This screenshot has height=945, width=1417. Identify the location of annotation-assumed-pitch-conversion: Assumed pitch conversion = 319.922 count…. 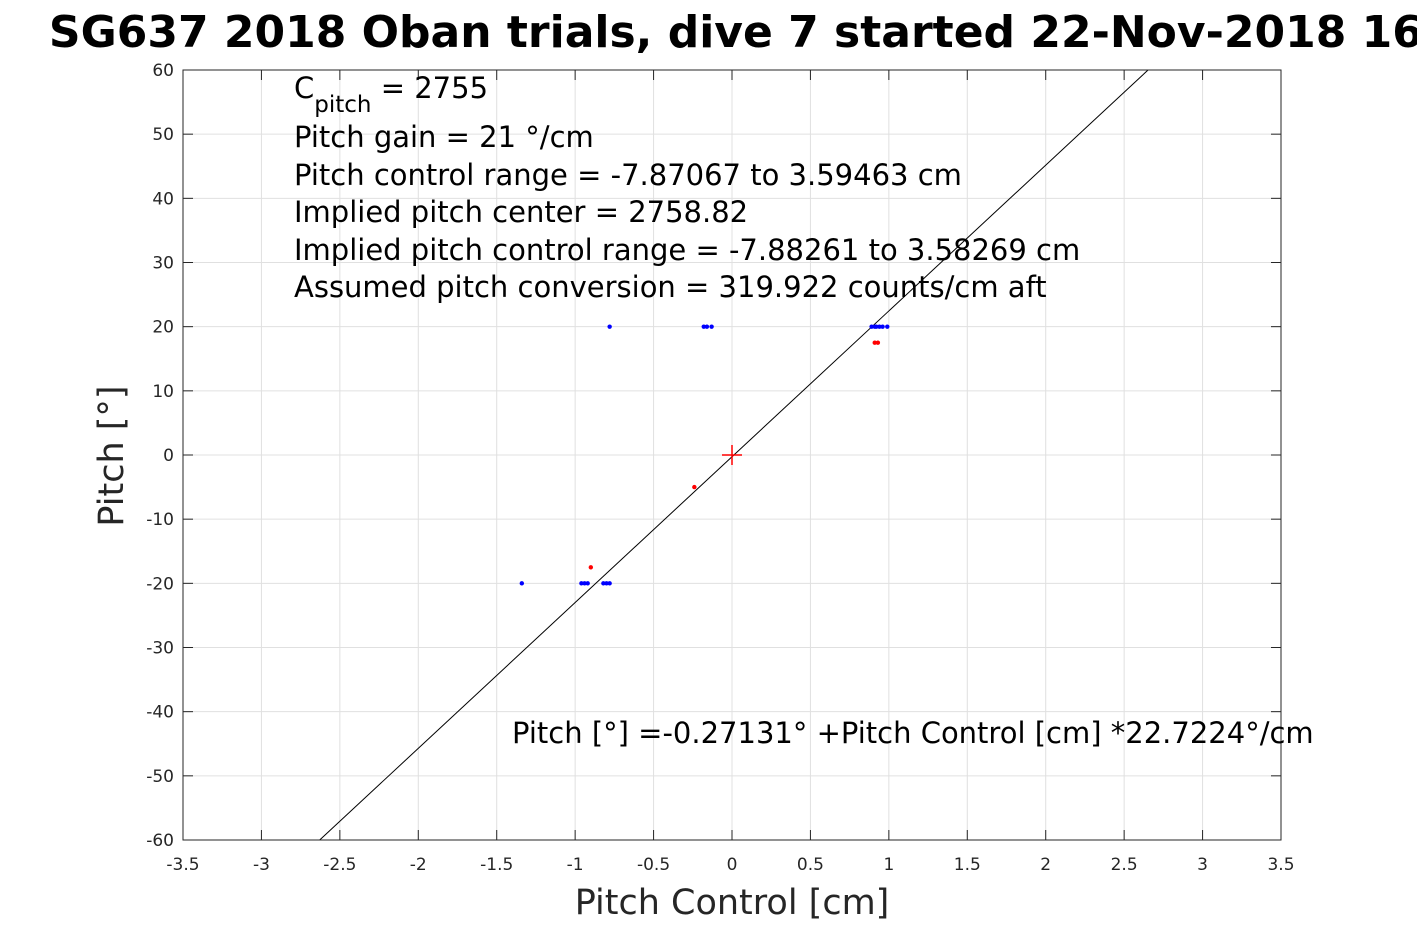
(670, 287).